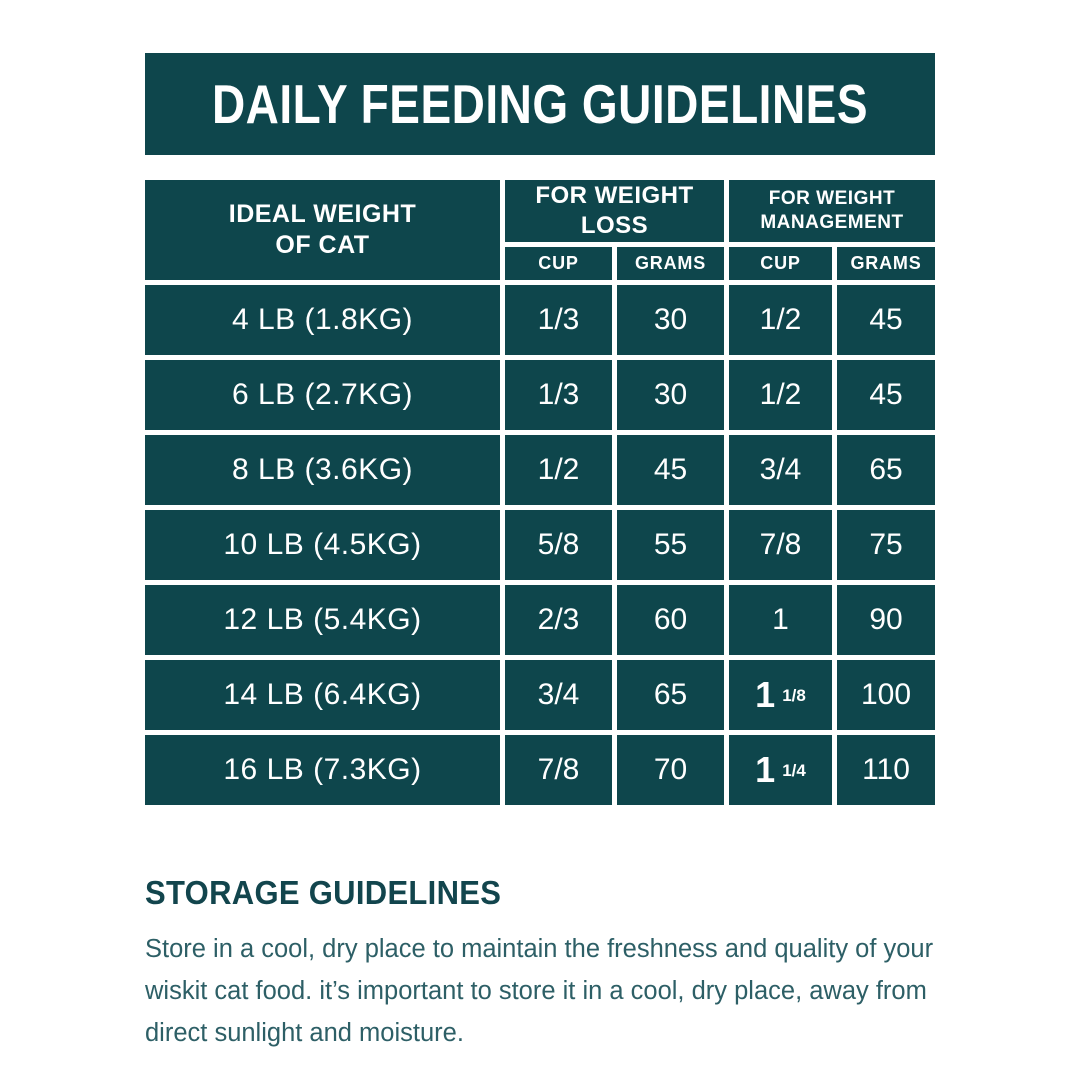  What do you see at coordinates (780, 545) in the screenshot?
I see `mgmt-cup-cell: 7/8` at bounding box center [780, 545].